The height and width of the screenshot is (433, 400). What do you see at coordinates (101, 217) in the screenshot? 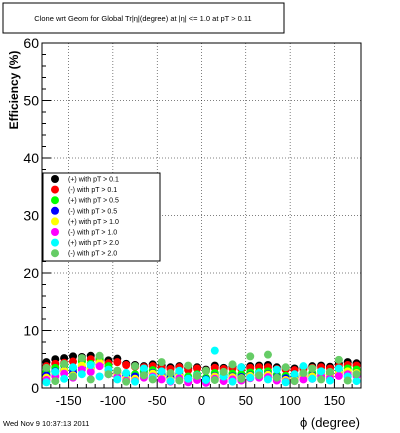
I see `legend-frame` at bounding box center [101, 217].